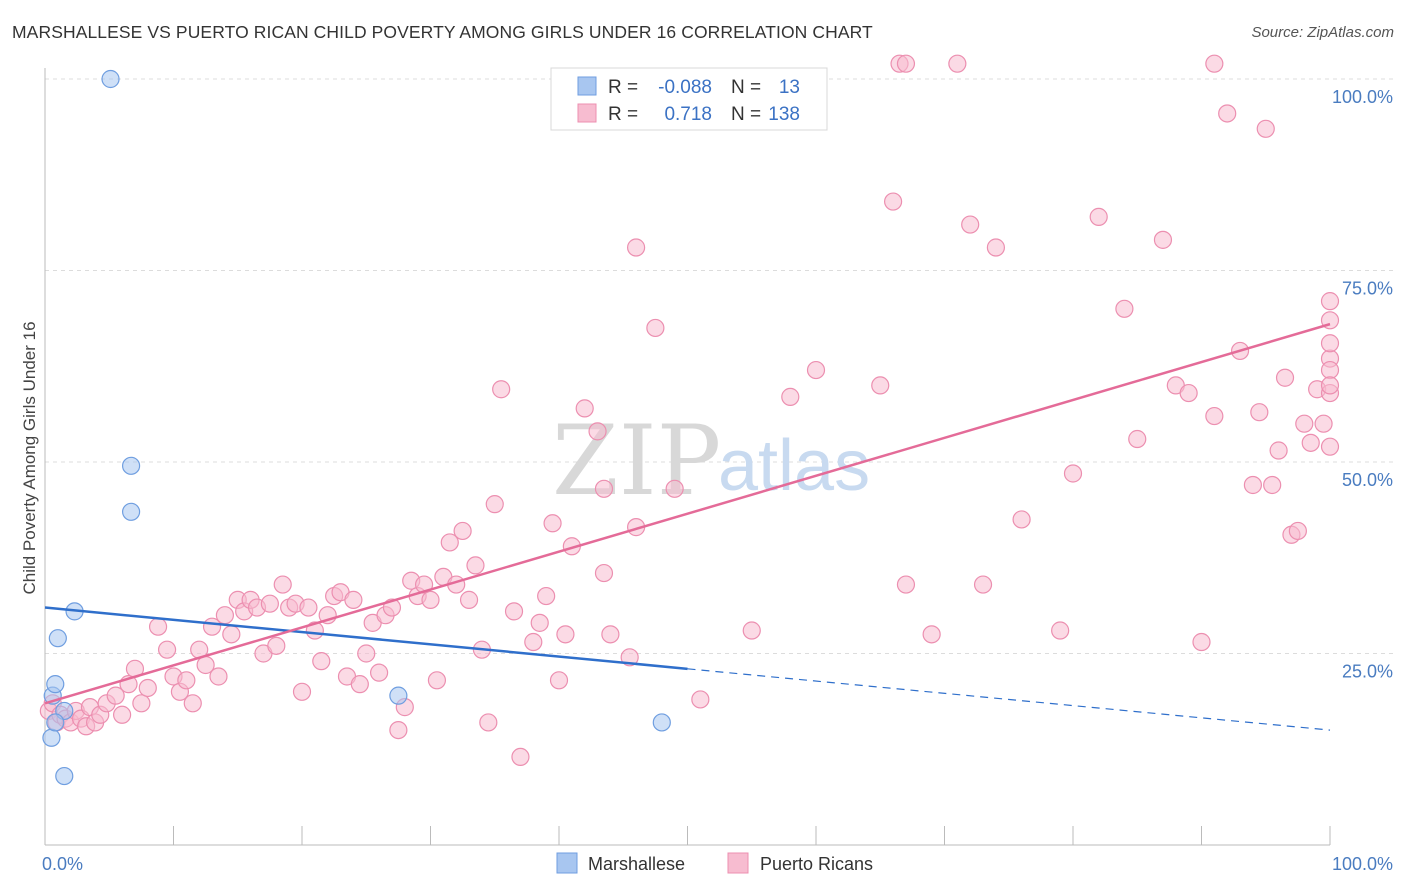 The image size is (1406, 892). I want to click on y-tick-label-3: 100.0%, so click(1362, 97).